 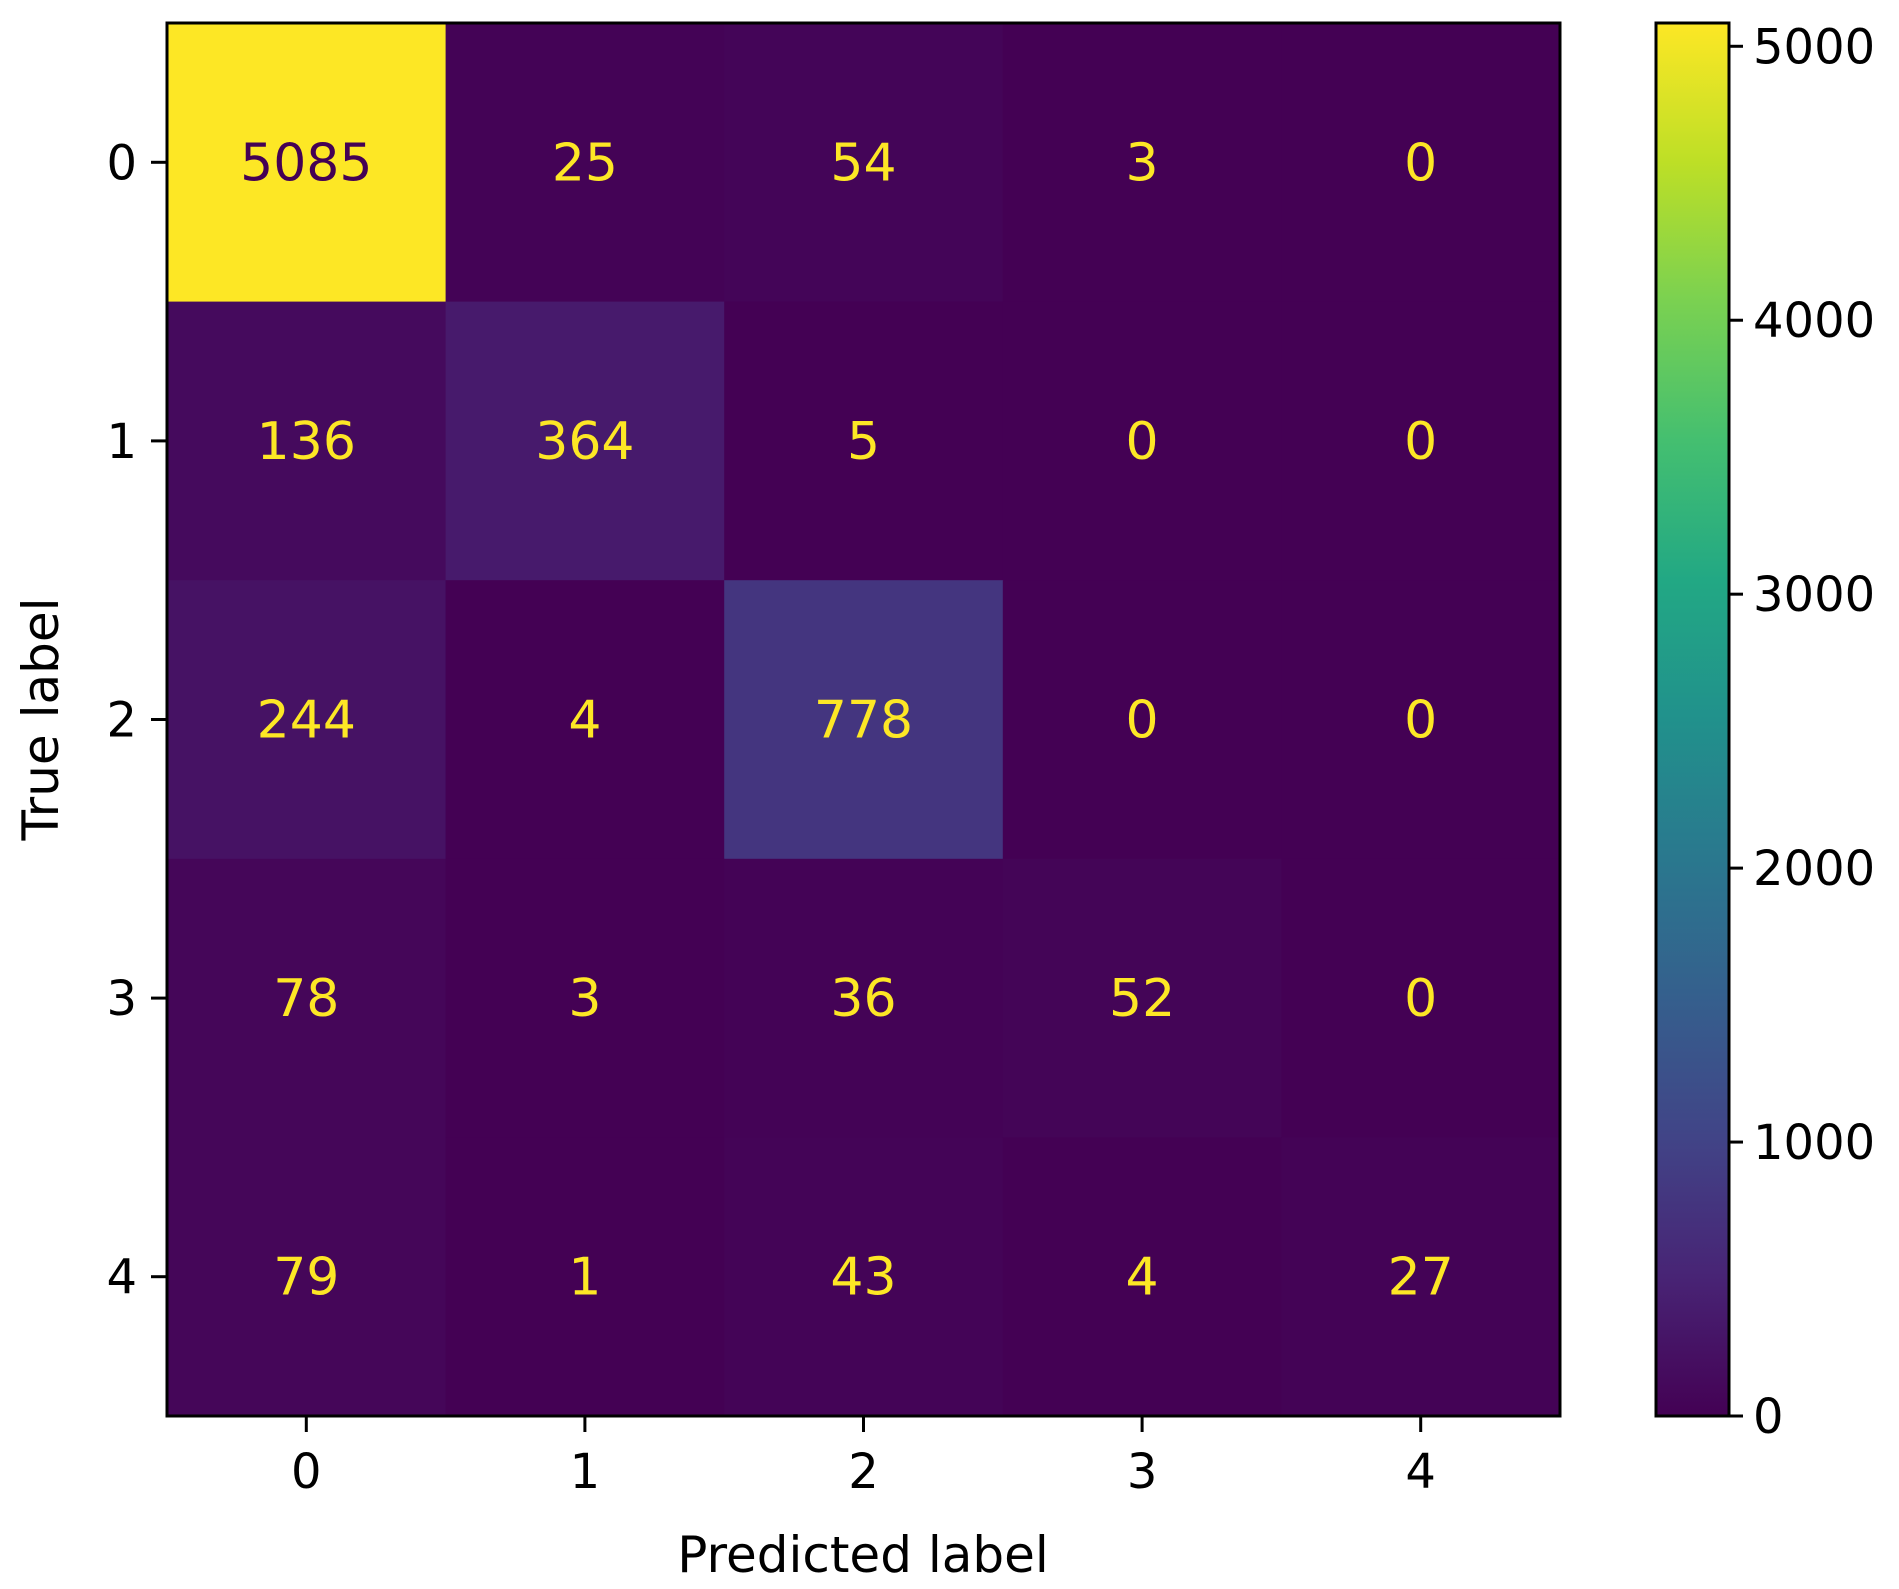 I want to click on cell-value-r0-c0: 5085, so click(x=306, y=163).